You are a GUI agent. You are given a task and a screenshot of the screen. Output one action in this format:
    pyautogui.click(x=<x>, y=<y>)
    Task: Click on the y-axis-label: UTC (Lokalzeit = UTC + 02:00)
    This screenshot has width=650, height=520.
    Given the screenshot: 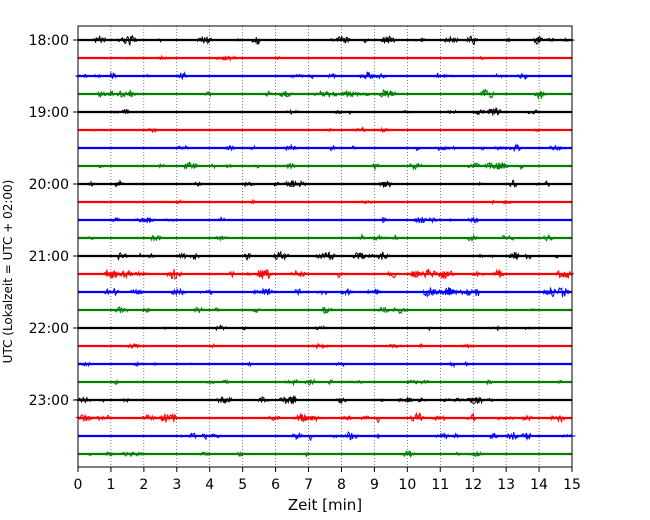 What is the action you would take?
    pyautogui.click(x=8, y=272)
    